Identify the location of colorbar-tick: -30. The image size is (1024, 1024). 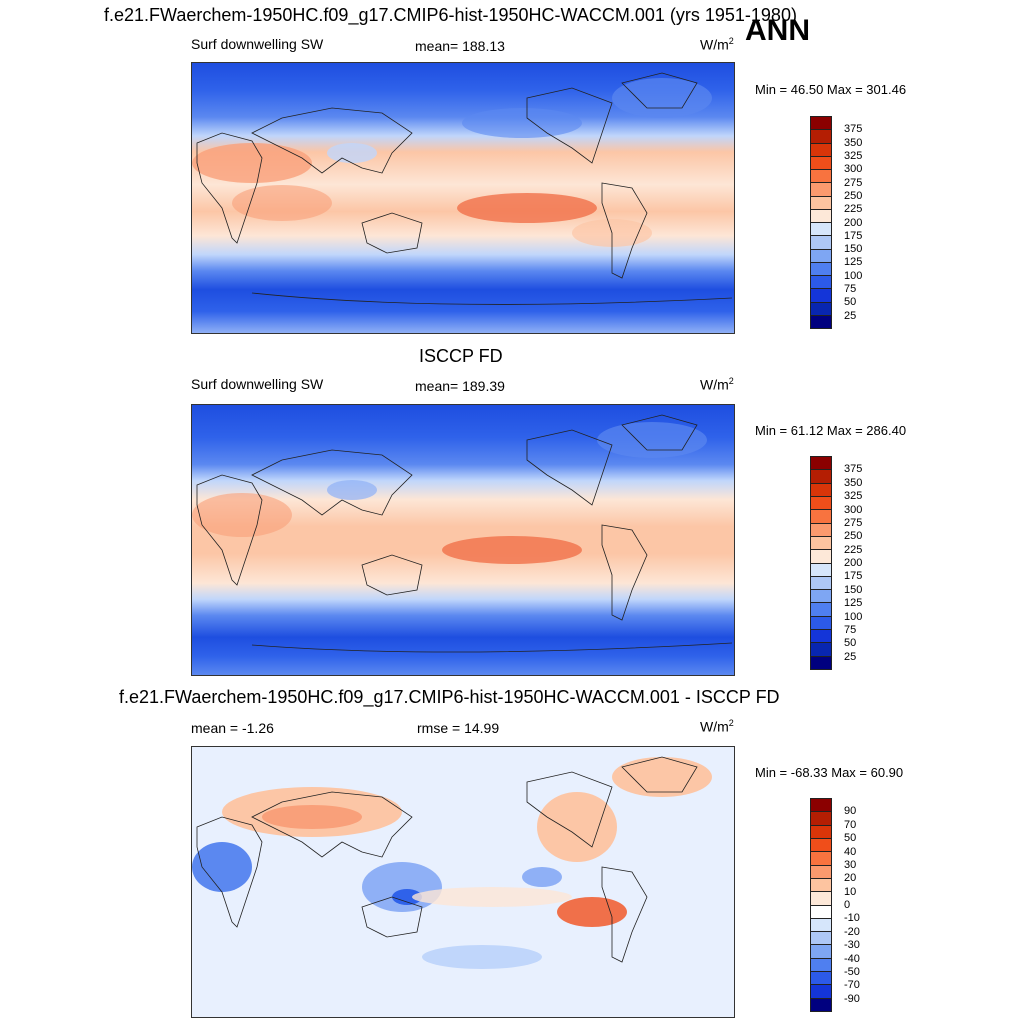
(852, 945).